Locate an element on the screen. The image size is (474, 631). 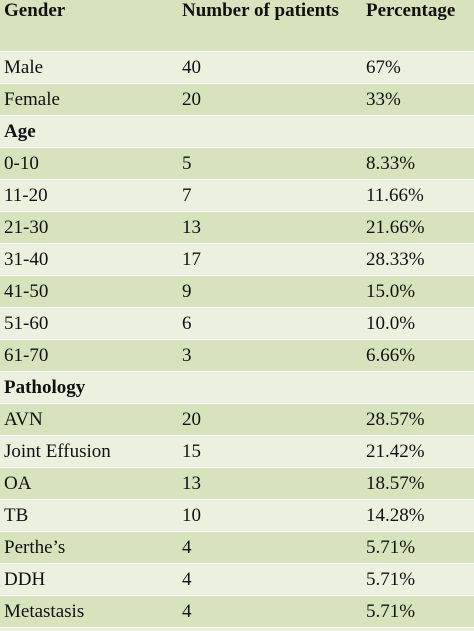
table-cell: 9 is located at coordinates (270, 291).